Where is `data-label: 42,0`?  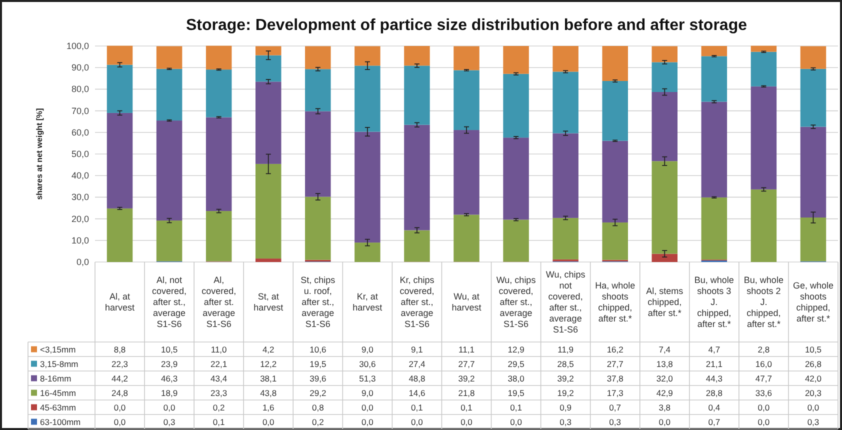 data-label: 42,0 is located at coordinates (813, 378).